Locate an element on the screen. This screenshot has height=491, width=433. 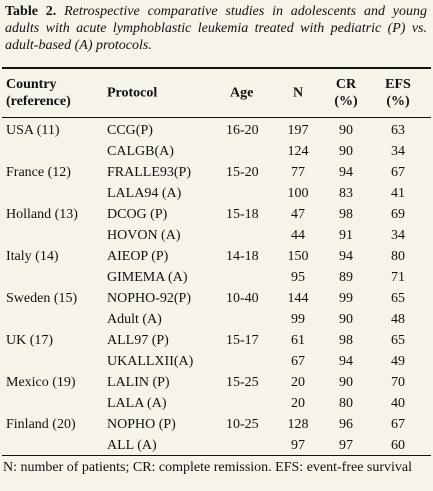
efs-cell: 49 is located at coordinates (398, 361).